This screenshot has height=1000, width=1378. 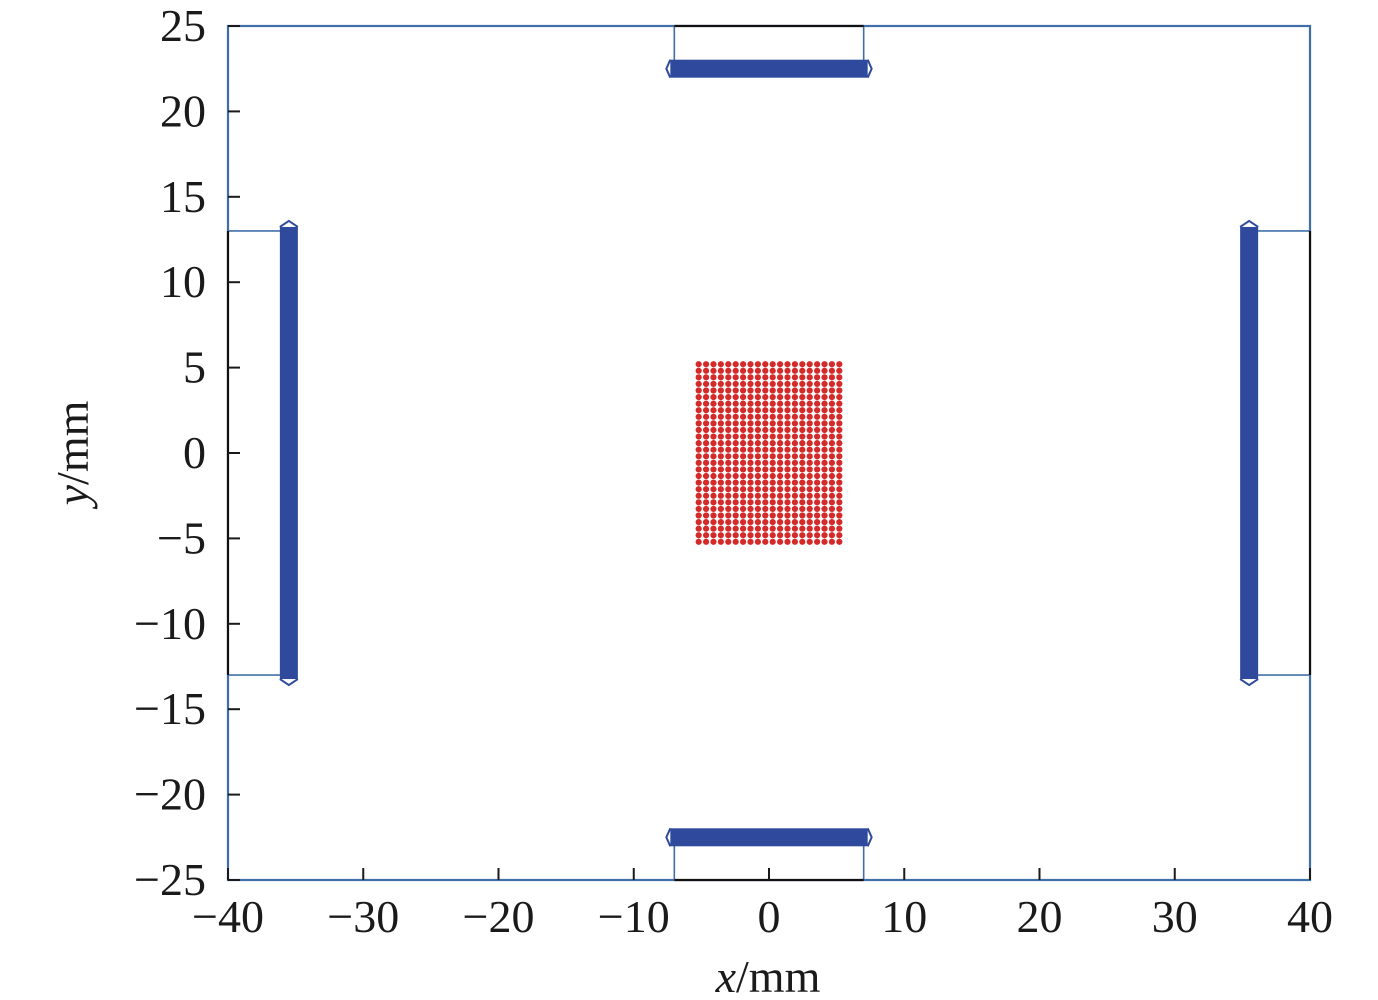 I want to click on left-electrode-caps, so click(x=289, y=453).